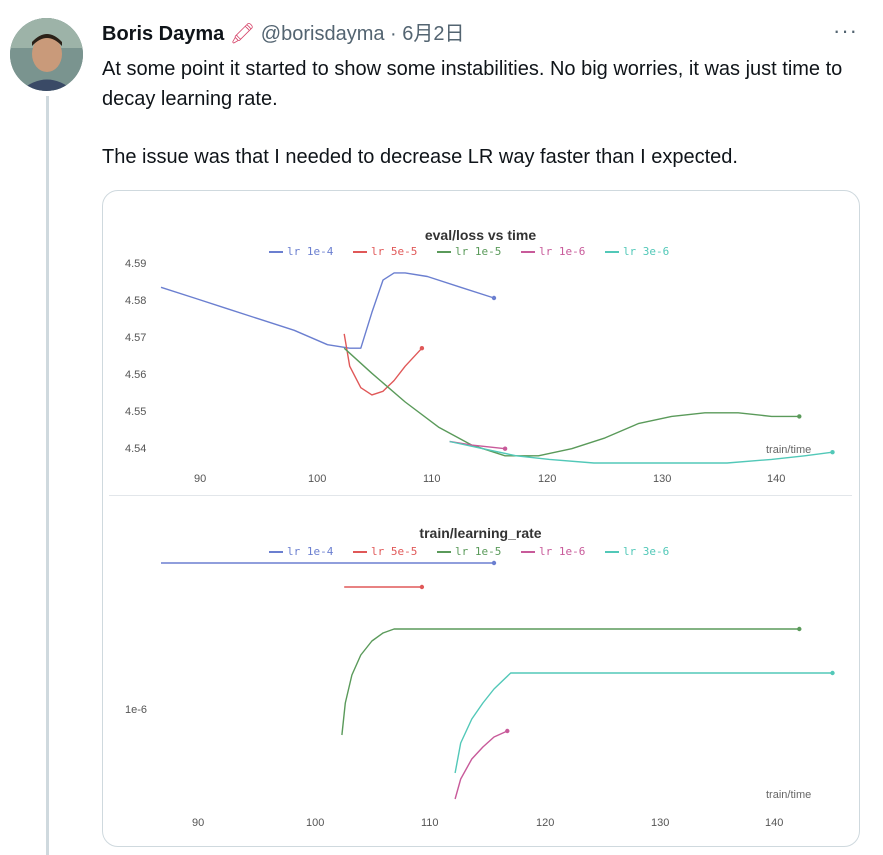  Describe the element at coordinates (480, 235) in the screenshot. I see `chart-title: eval/loss vs time` at that location.